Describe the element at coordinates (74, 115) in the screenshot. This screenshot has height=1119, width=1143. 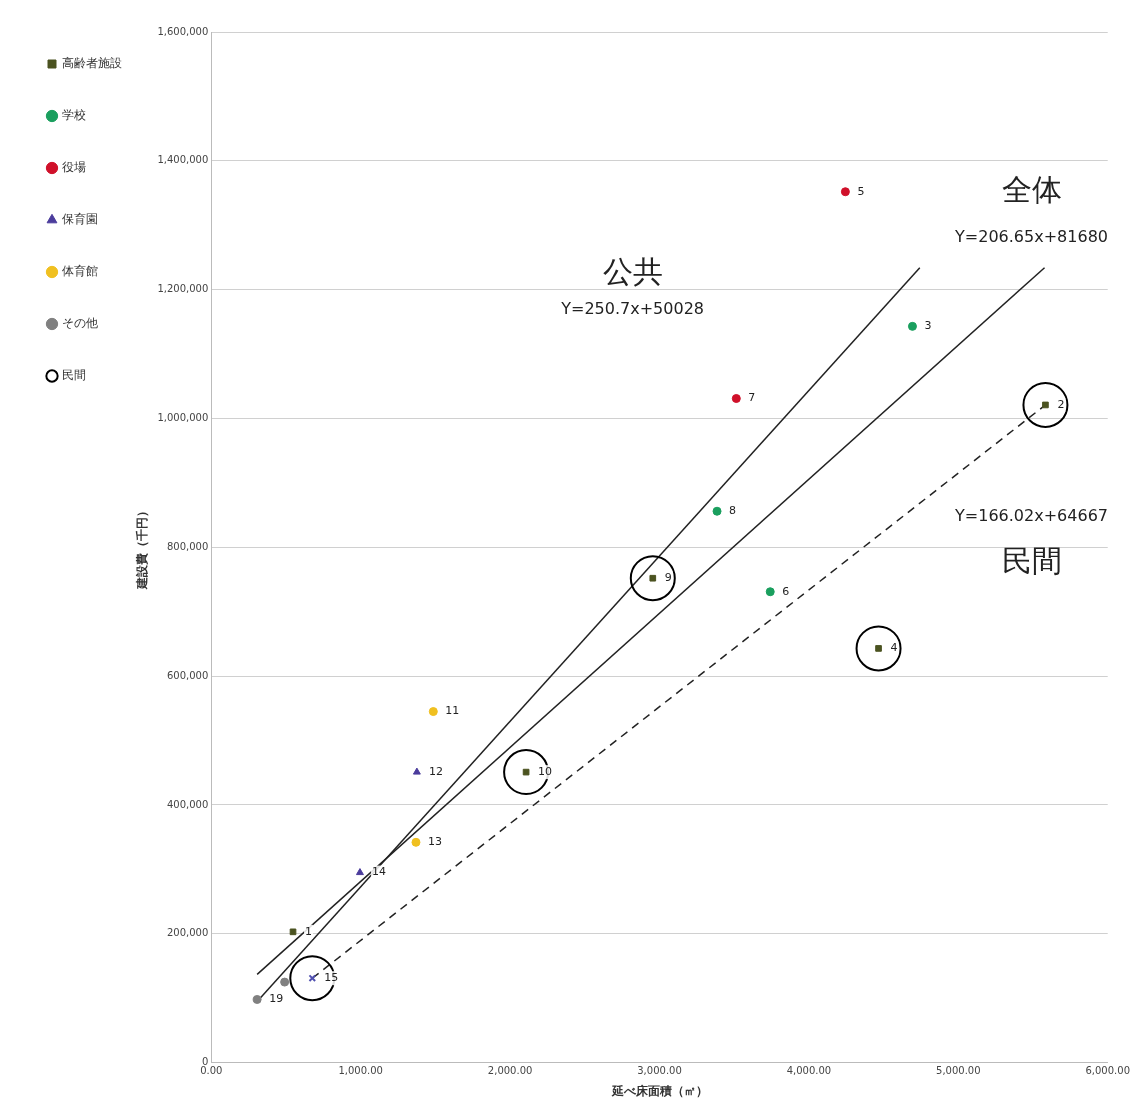
I see `legend-label: 学校` at that location.